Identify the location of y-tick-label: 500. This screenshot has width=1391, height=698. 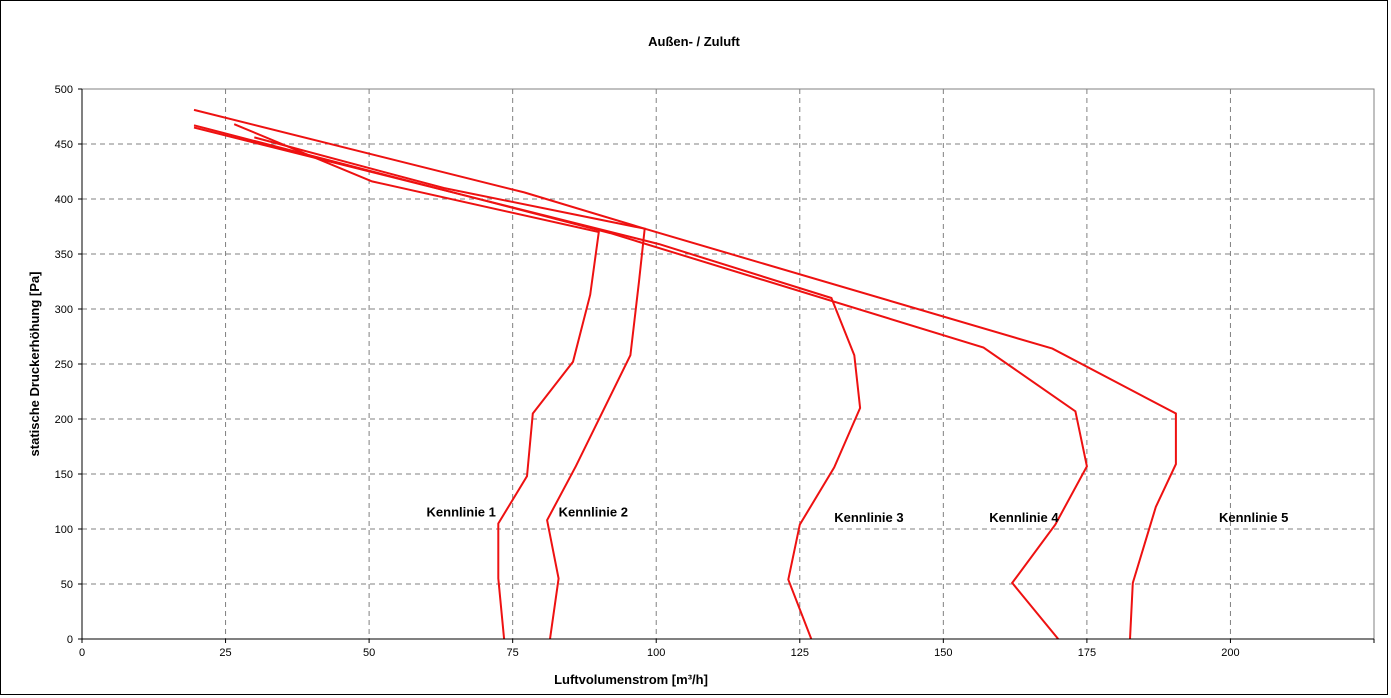
(64, 90).